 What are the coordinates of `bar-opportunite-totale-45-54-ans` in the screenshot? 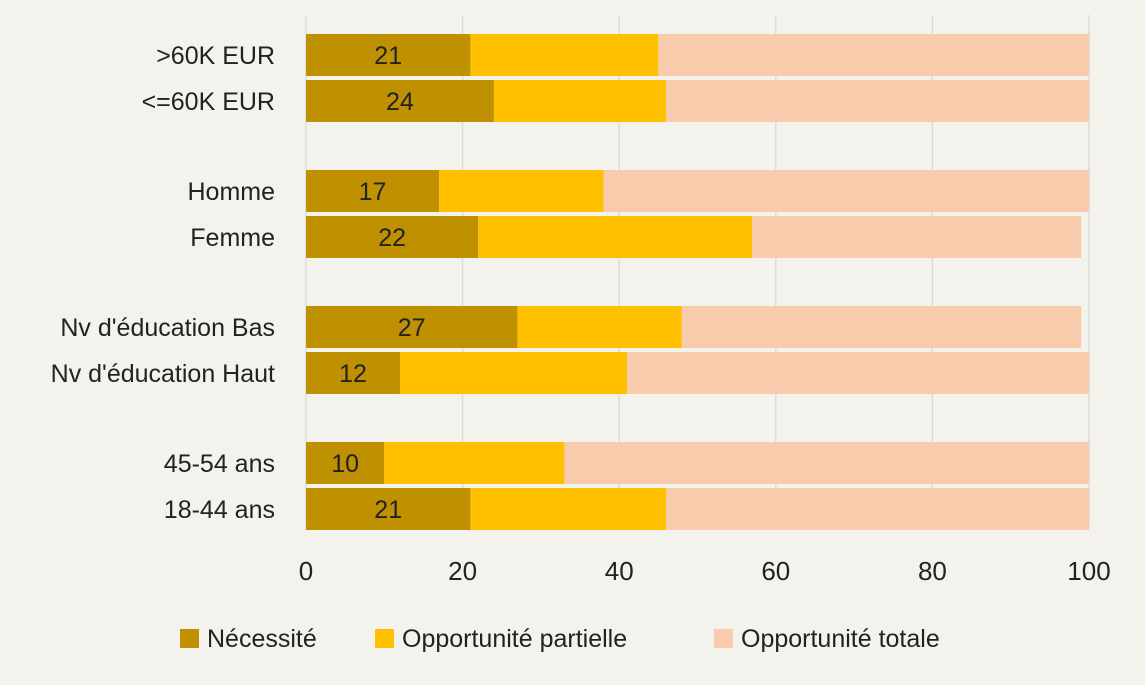 It's located at (826, 463).